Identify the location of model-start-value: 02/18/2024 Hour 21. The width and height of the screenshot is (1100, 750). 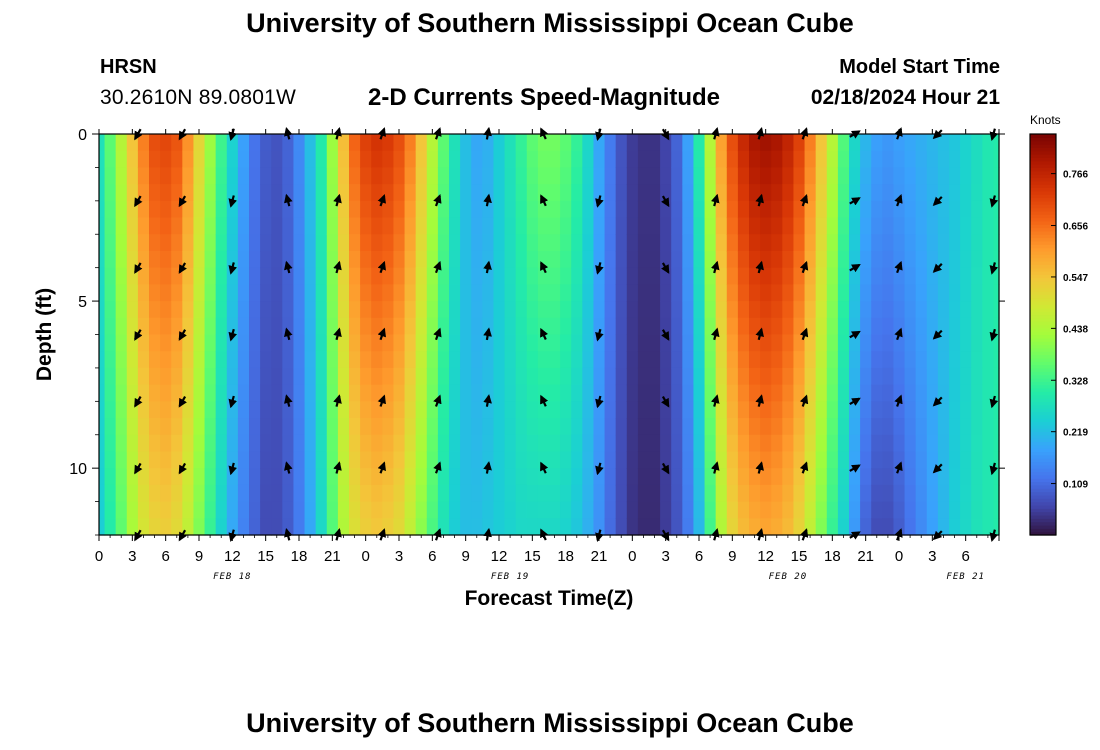
(905, 97).